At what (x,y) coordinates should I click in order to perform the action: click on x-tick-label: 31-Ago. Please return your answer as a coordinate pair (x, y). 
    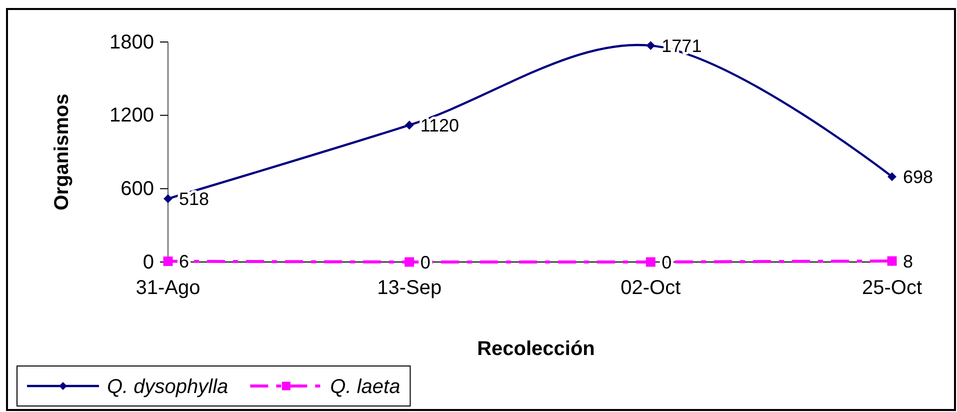
    Looking at the image, I should click on (168, 288).